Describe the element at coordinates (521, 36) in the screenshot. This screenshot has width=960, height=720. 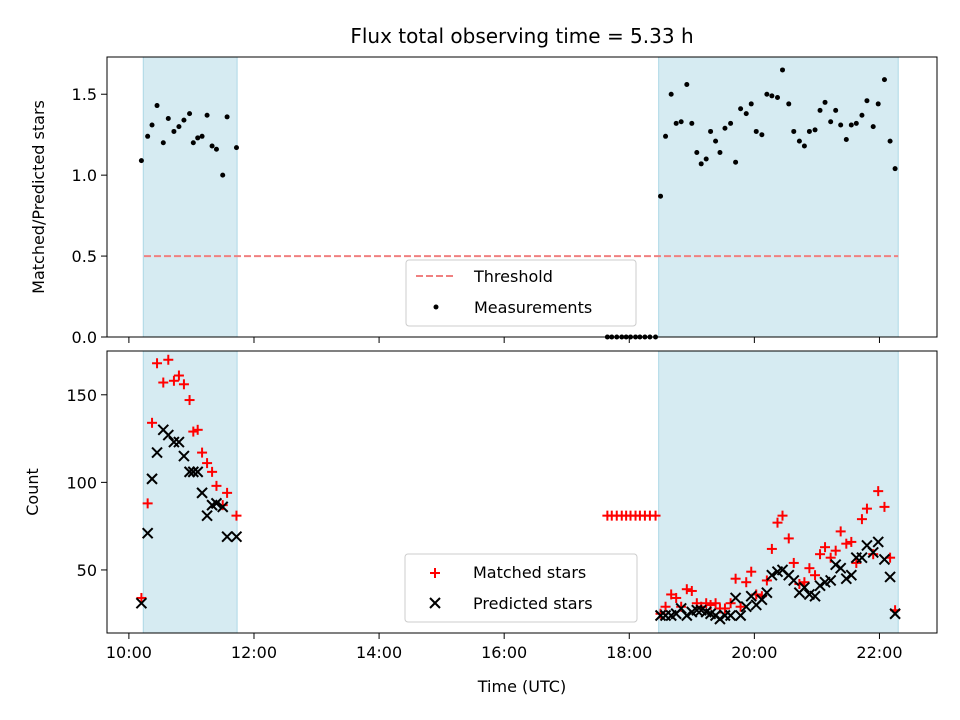
I see `chart-title: Flux total observing time = 5.33 h` at that location.